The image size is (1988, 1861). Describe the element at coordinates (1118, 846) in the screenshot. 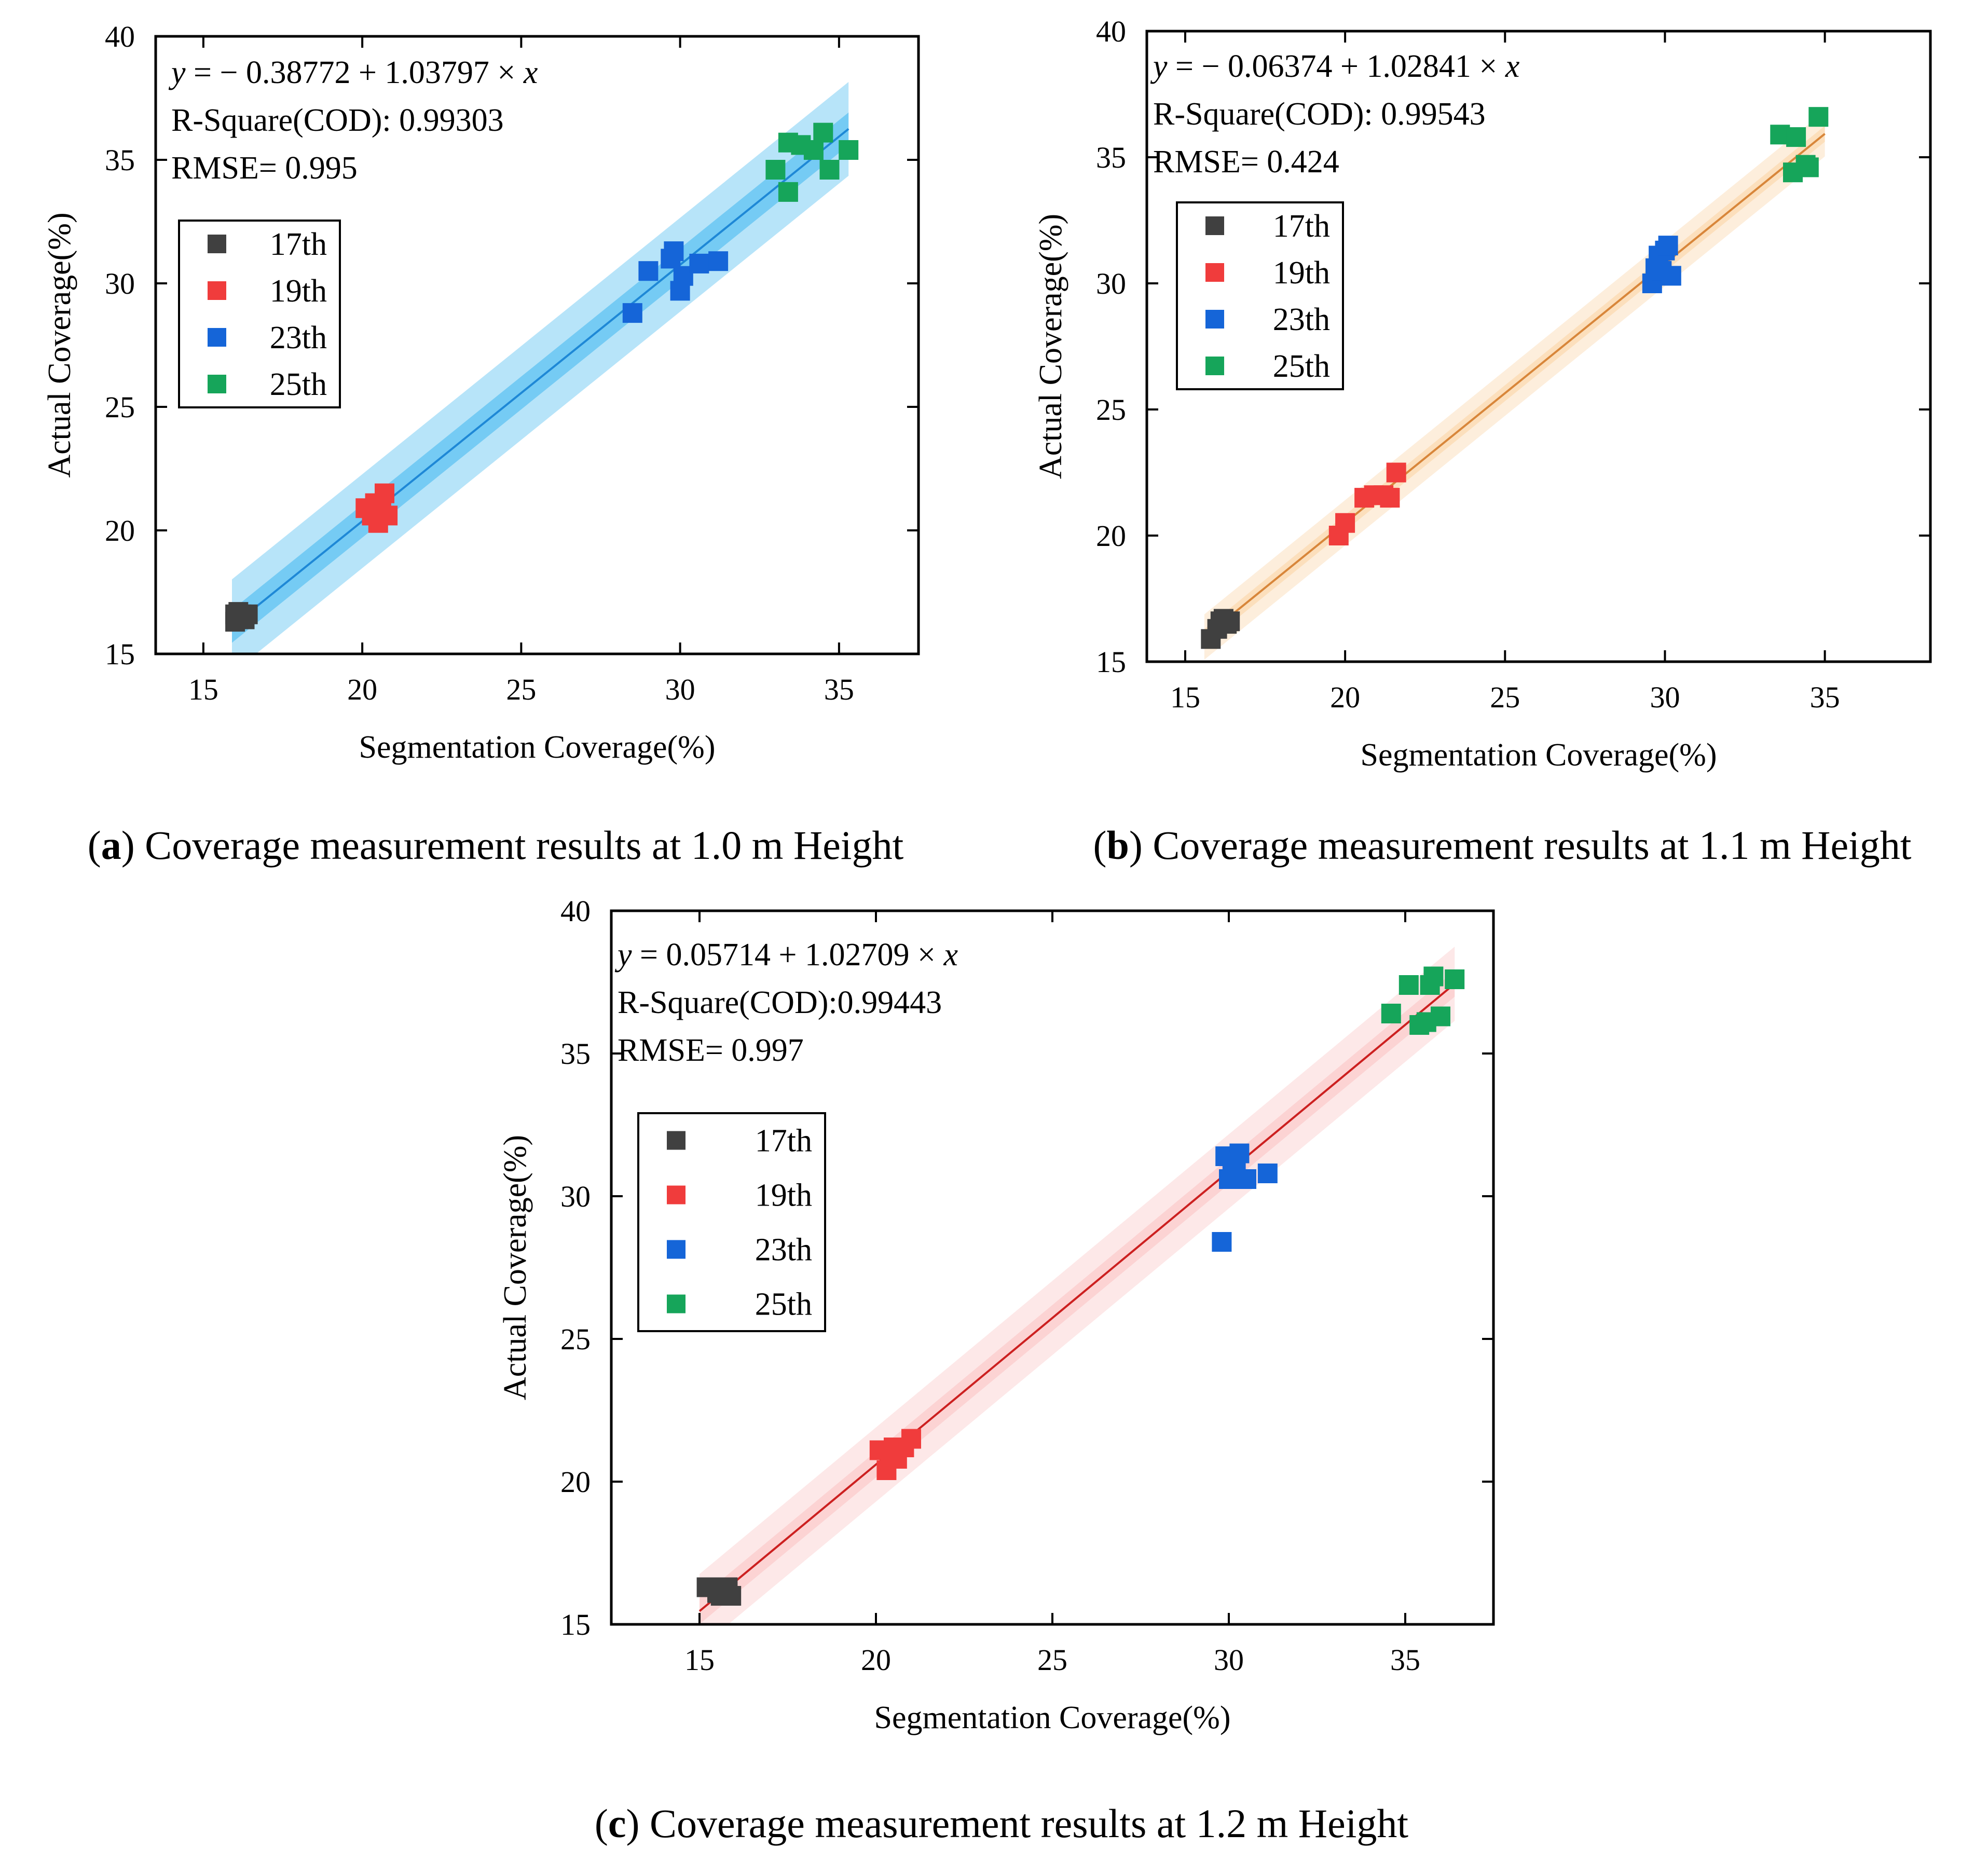

I see `caption-letter: b` at that location.